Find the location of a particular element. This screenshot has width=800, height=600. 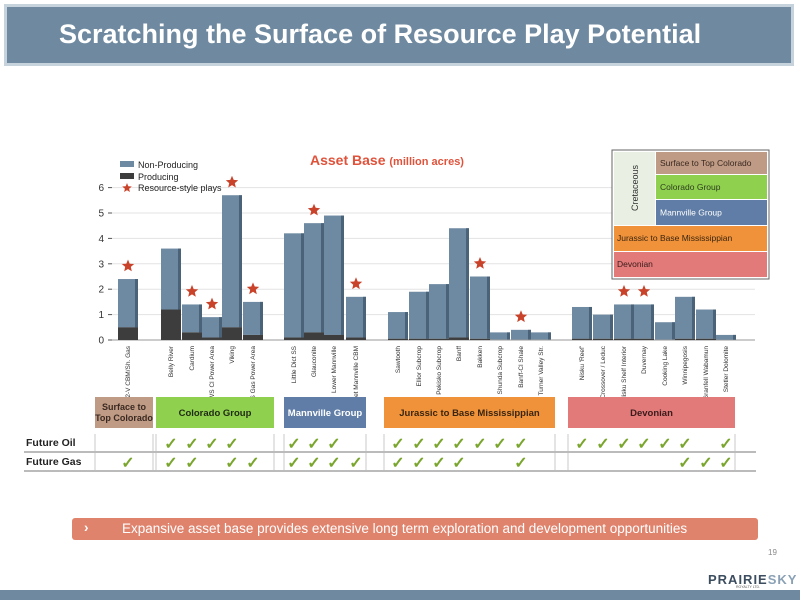

cretaceous-cell is located at coordinates (634, 188).